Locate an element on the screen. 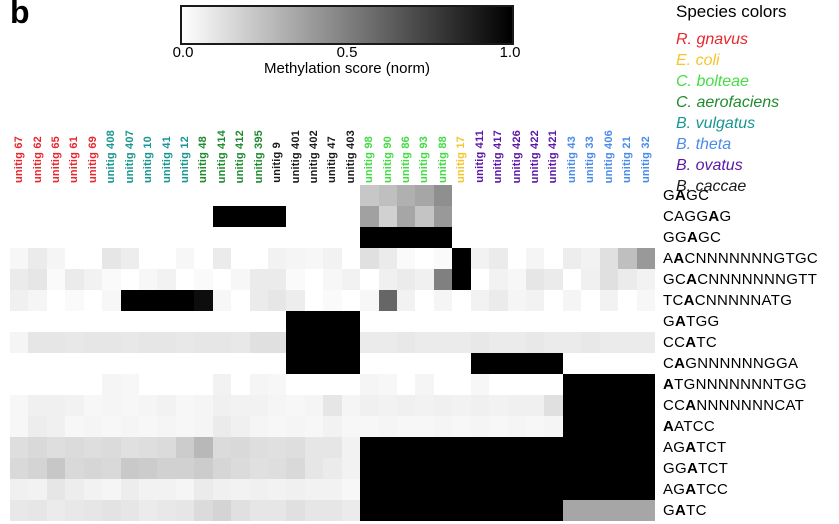 This screenshot has width=839, height=524. column-label: unitig 67 is located at coordinates (19, 159).